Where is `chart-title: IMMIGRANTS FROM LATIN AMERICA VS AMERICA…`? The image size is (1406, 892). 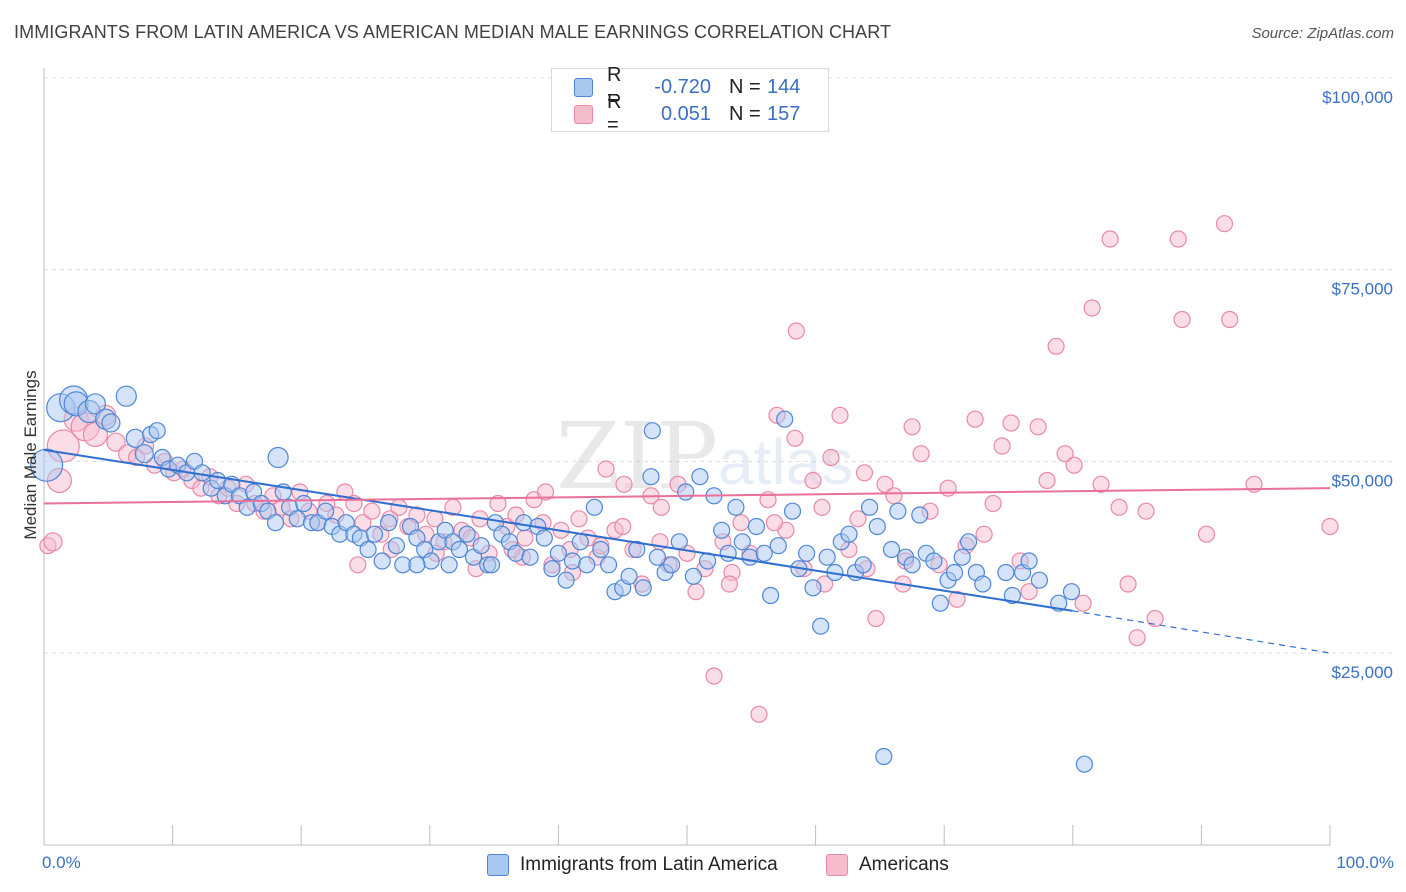 chart-title: IMMIGRANTS FROM LATIN AMERICA VS AMERICA… is located at coordinates (453, 32).